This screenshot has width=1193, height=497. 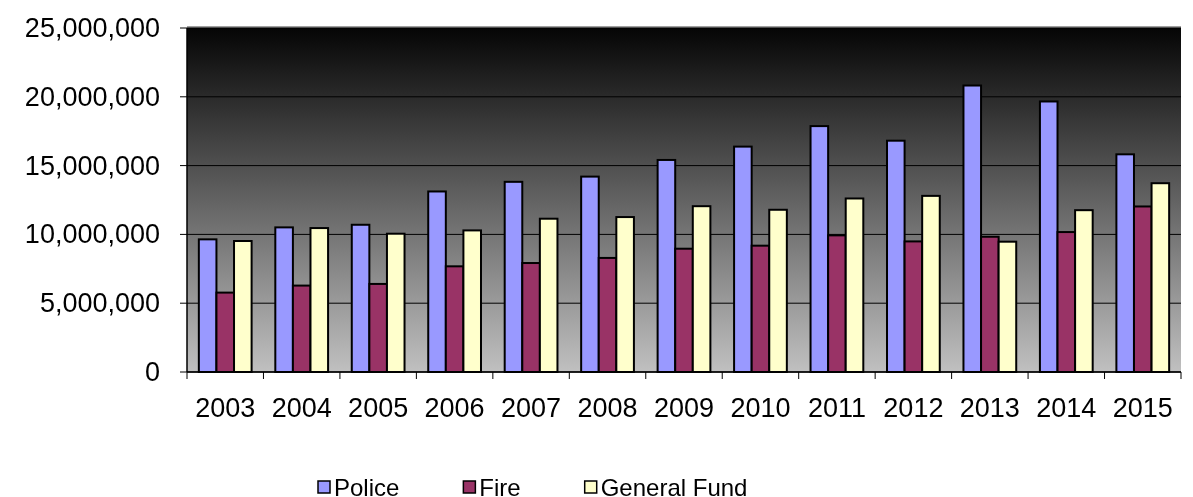 What do you see at coordinates (913, 408) in the screenshot?
I see `x-tick-label: 2012` at bounding box center [913, 408].